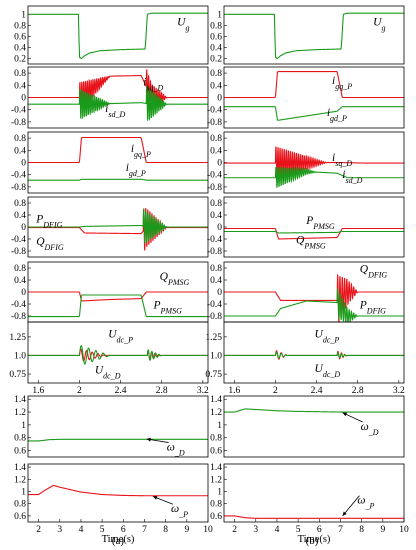 This screenshot has width=416, height=550. I want to click on caption-a: (a), so click(118, 541).